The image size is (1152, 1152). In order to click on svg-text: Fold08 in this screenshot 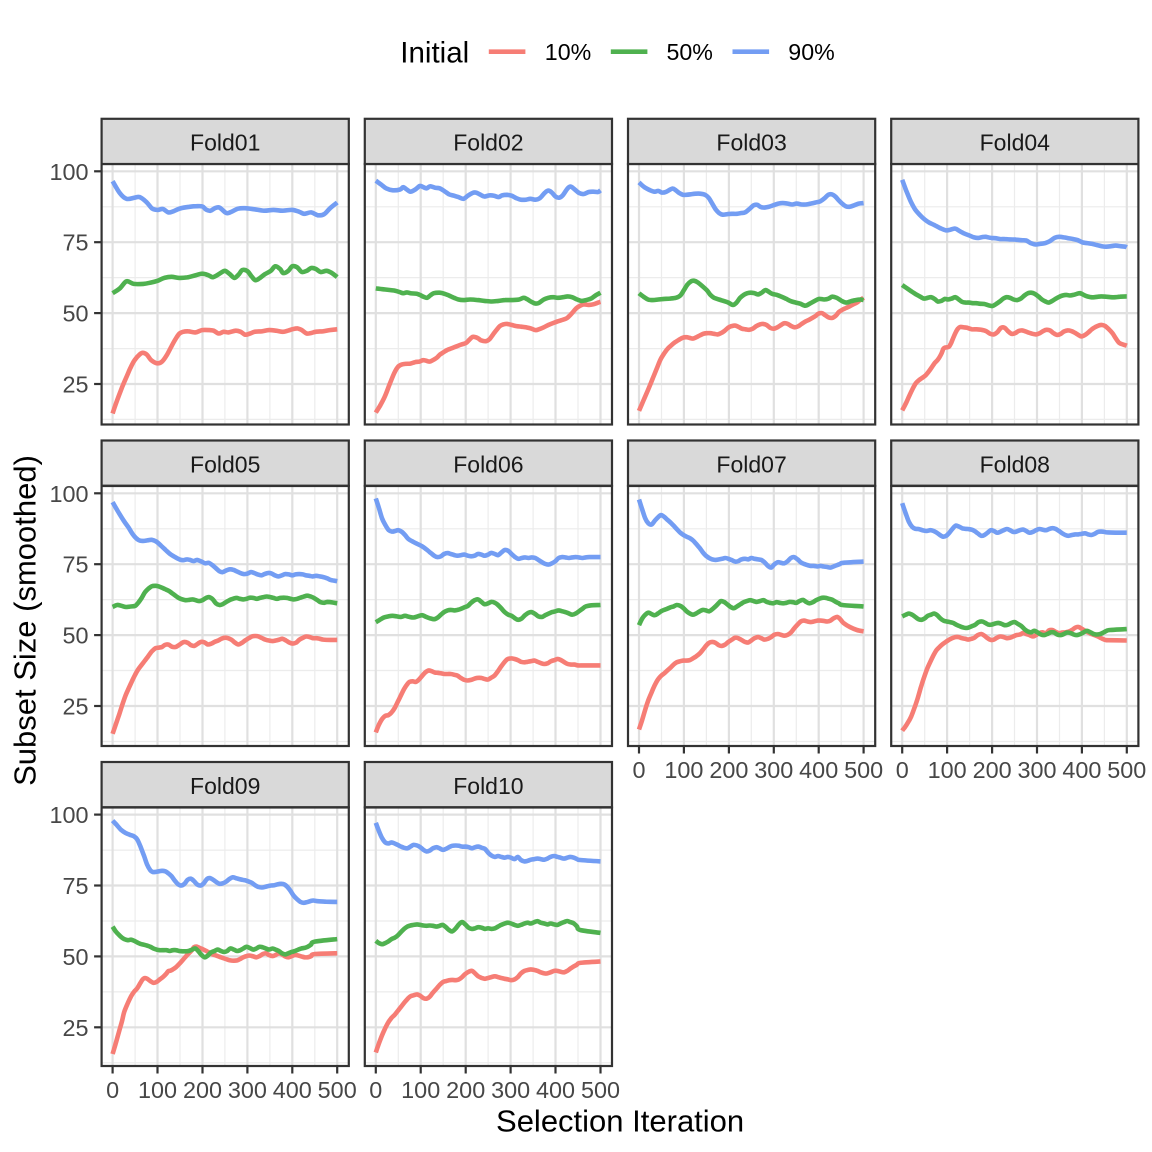, I will do `click(1015, 464)`.